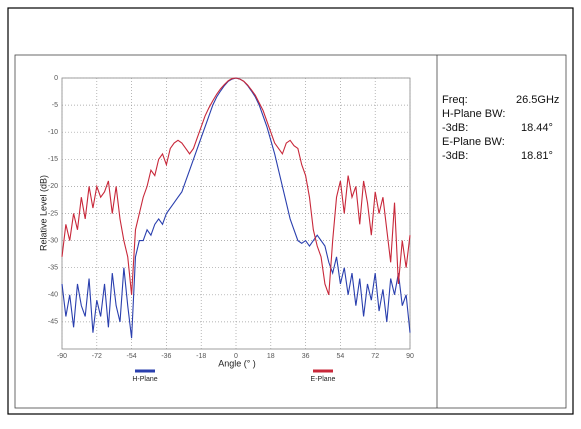  Describe the element at coordinates (53, 322) in the screenshot. I see `y-tick-label: -45` at that location.